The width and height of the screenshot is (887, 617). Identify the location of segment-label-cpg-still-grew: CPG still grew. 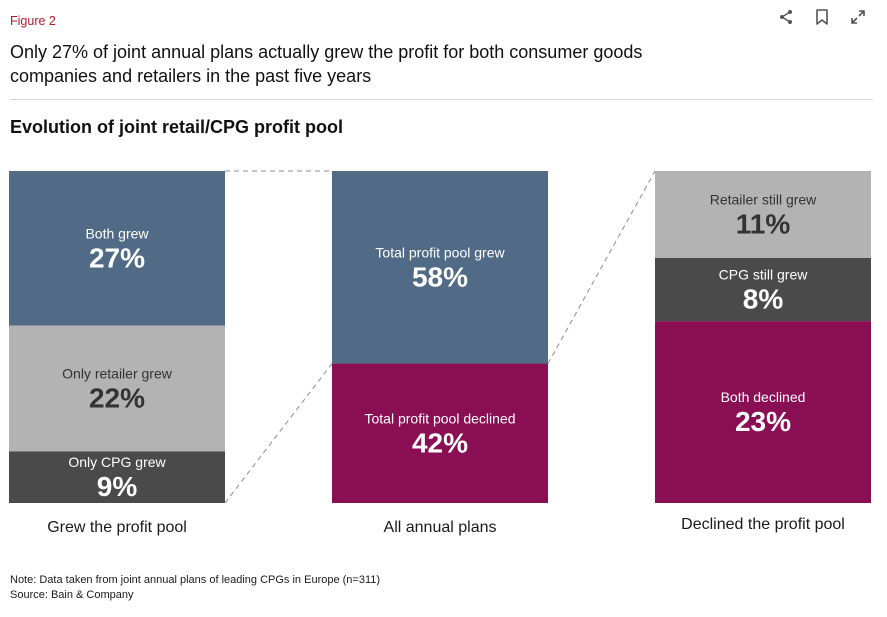
(764, 275).